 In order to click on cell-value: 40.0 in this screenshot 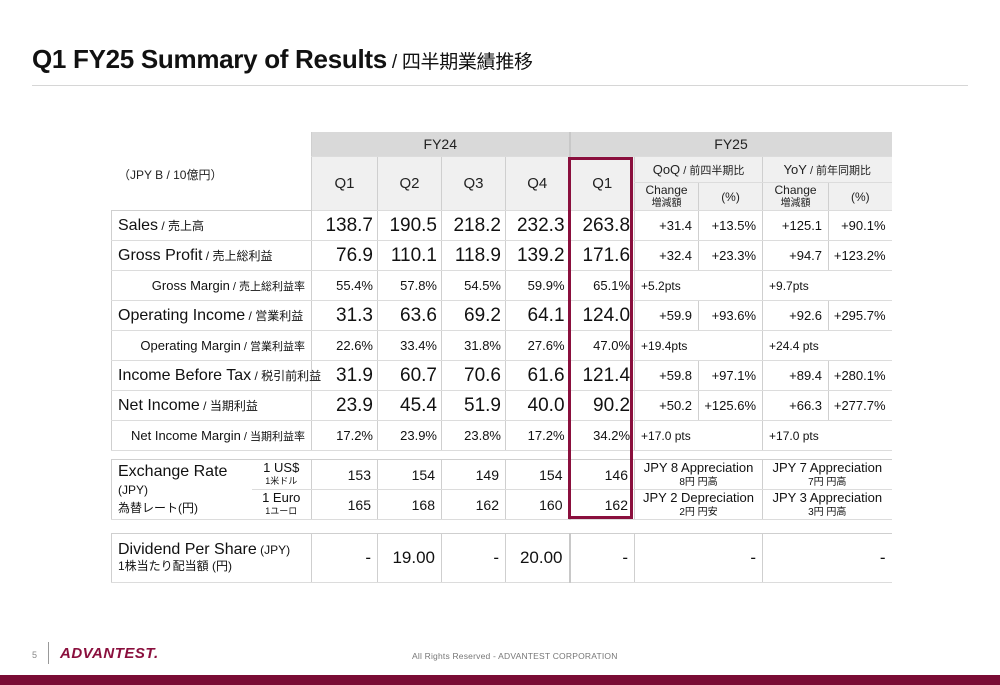, I will do `click(537, 405)`.